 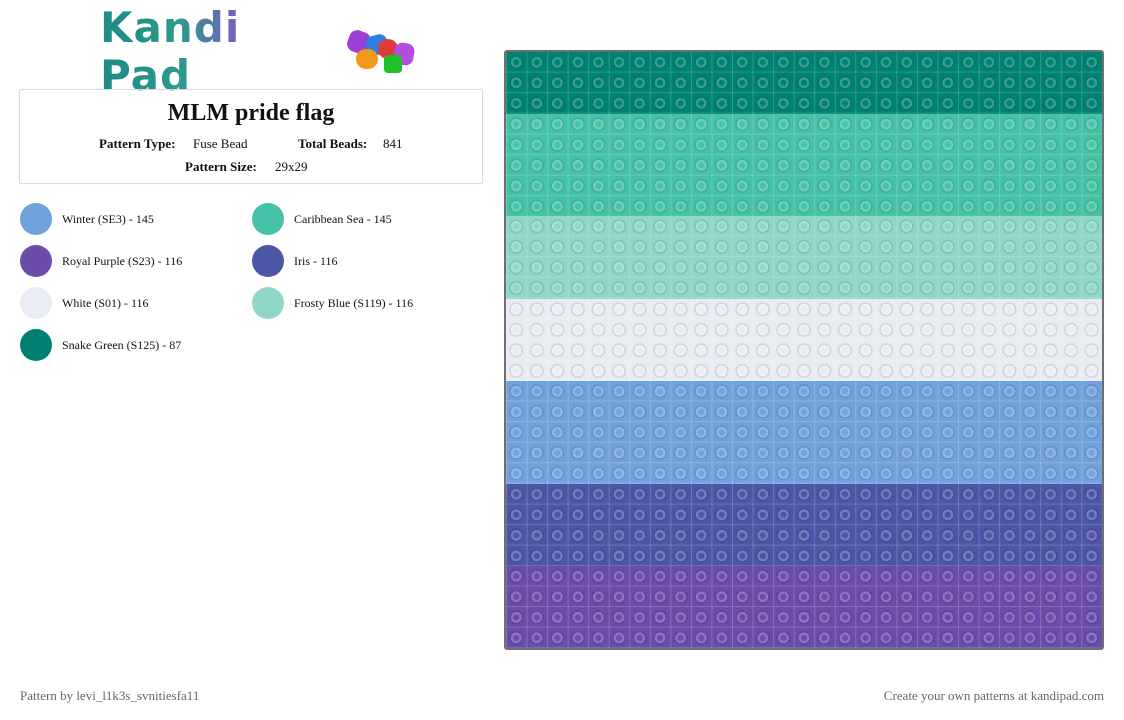 I want to click on legend-item: Snake Green (S125) - 87, so click(x=100, y=345).